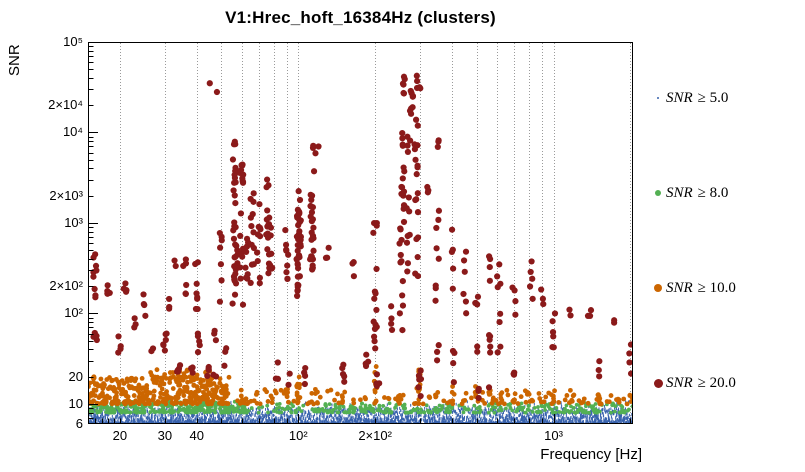 This screenshot has height=472, width=805. What do you see at coordinates (701, 382) in the screenshot?
I see `legend-entry-label: SNR ≥ 20.0` at bounding box center [701, 382].